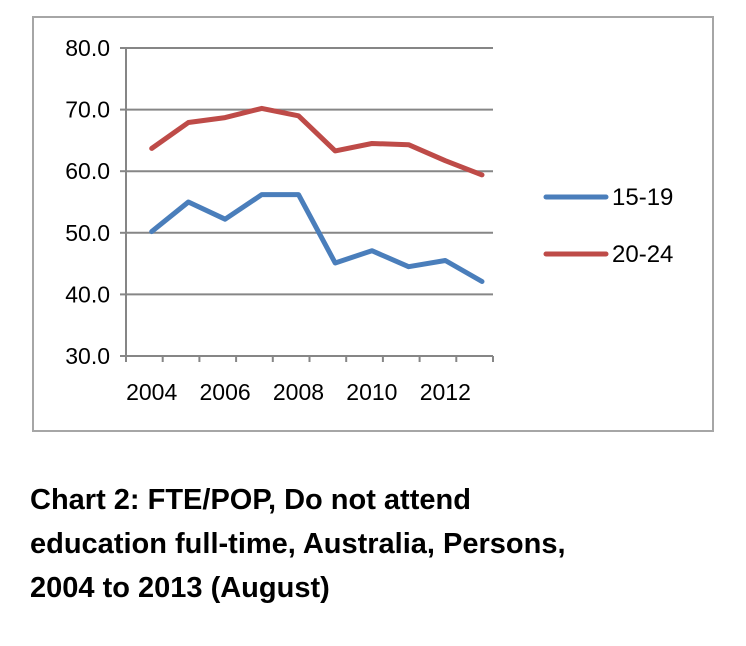 Image resolution: width=746 pixels, height=646 pixels. I want to click on x-tick-label-1: 2006, so click(225, 392).